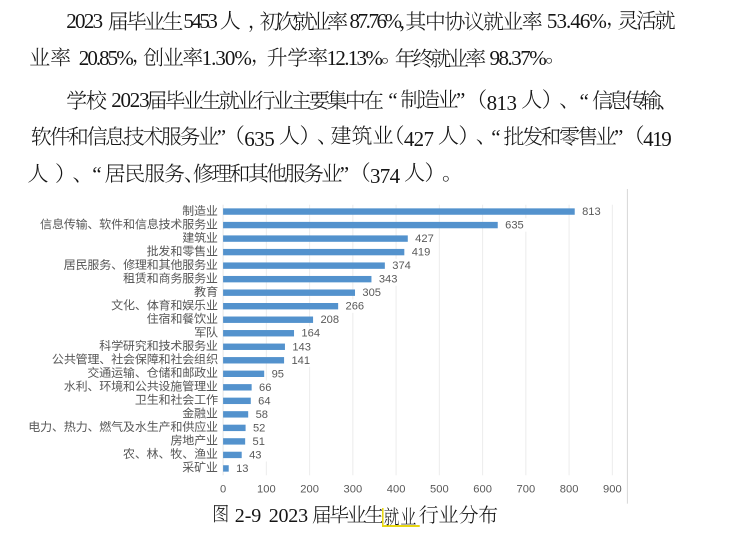 This screenshot has width=730, height=533. I want to click on svg-text: 141, so click(300, 361).